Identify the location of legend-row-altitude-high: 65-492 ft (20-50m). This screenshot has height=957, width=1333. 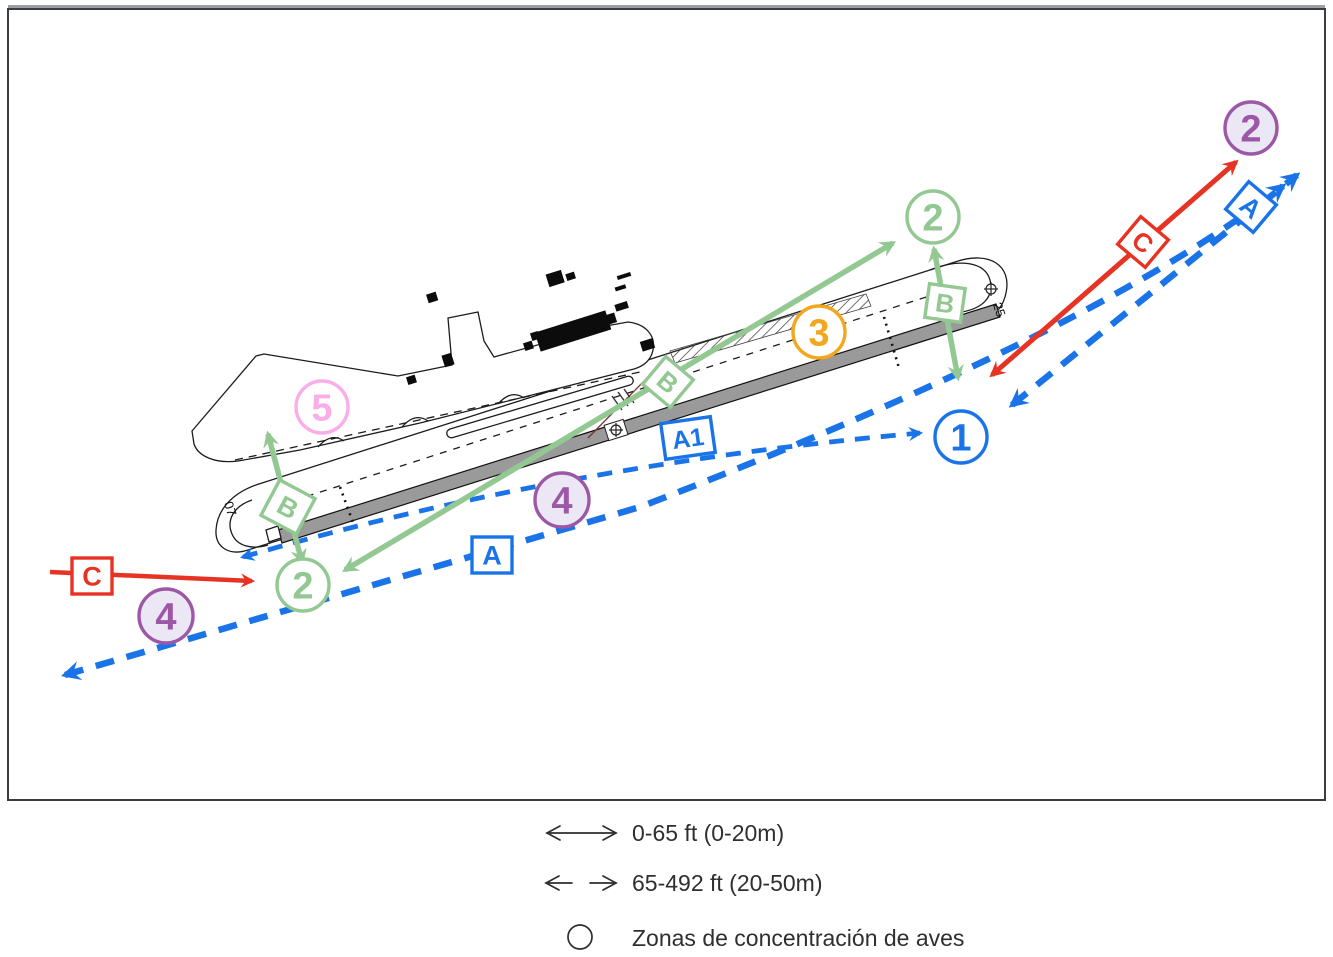
(683, 883).